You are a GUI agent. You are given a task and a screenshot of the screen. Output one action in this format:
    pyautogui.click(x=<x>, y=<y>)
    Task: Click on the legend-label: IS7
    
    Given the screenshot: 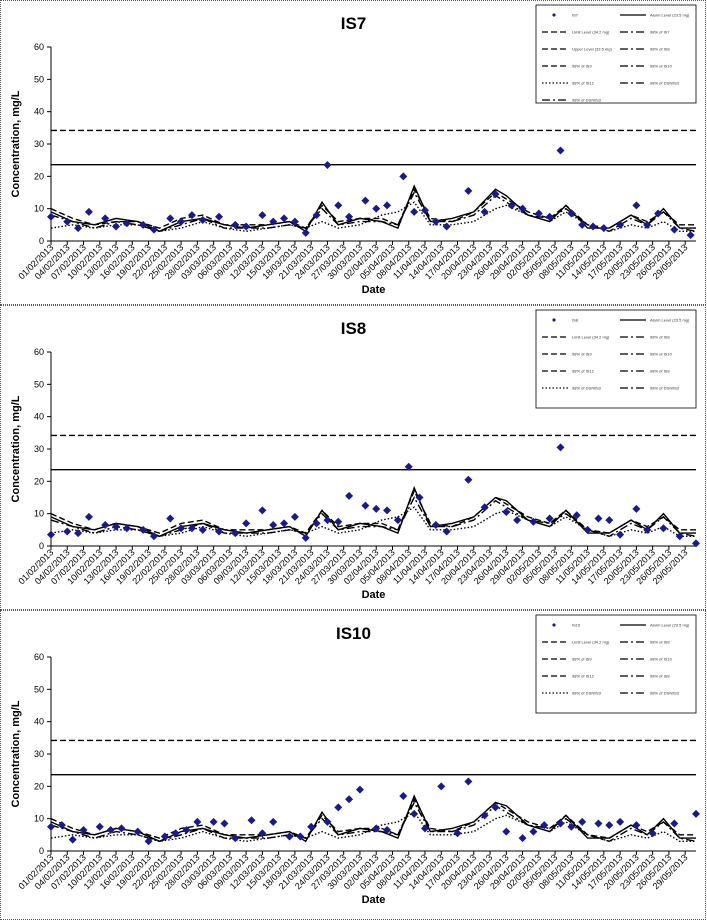 What is the action you would take?
    pyautogui.click(x=575, y=15)
    